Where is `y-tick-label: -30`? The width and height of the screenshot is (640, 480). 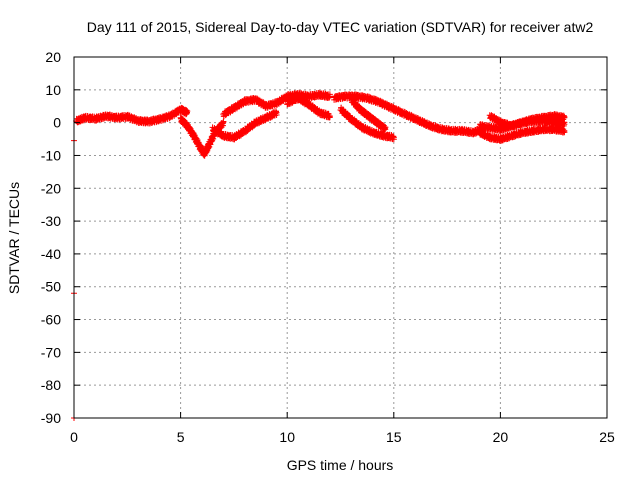 y-tick-label: -30 is located at coordinates (51, 221).